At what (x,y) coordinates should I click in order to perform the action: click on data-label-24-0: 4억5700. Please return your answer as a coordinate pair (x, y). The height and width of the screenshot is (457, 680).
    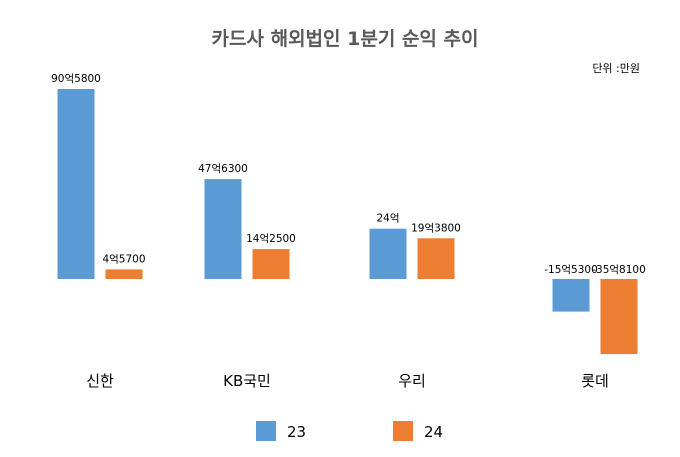
    Looking at the image, I should click on (123, 259).